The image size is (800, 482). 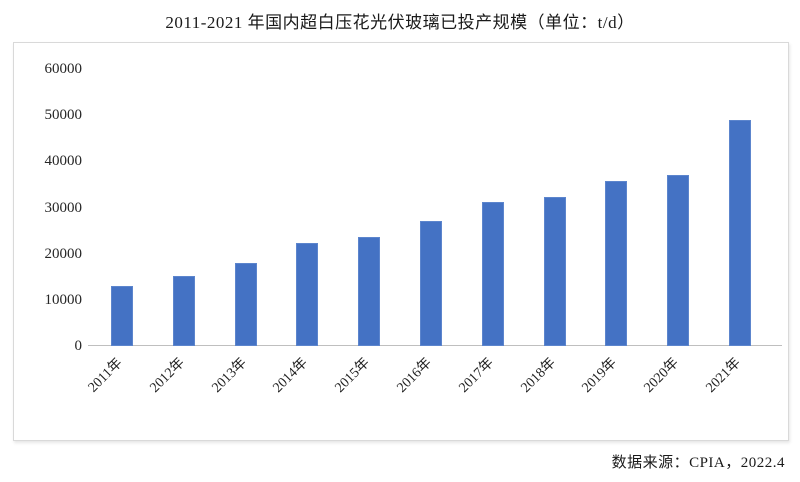 I want to click on x-tick-label: 2018年, so click(x=538, y=375).